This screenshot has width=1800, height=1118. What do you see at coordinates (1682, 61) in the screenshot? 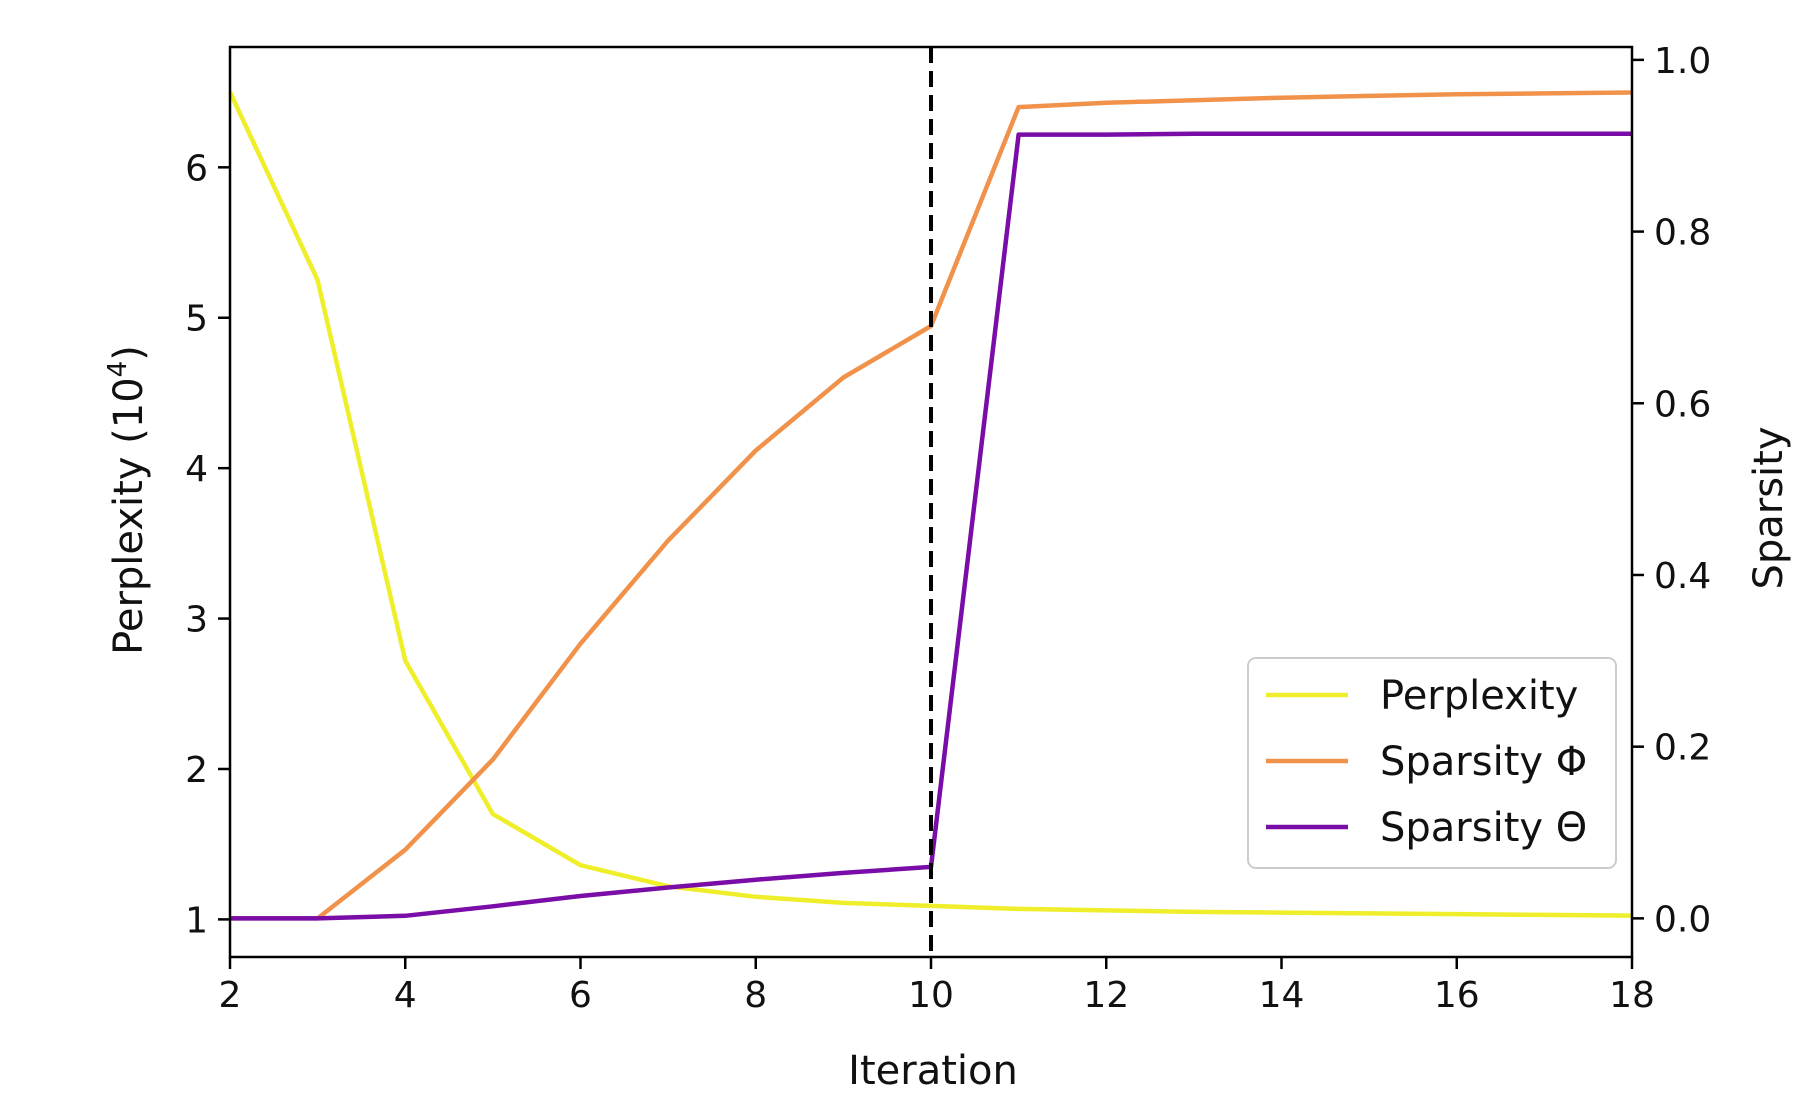
I see `right-y-tick-label: 1.0` at bounding box center [1682, 61].